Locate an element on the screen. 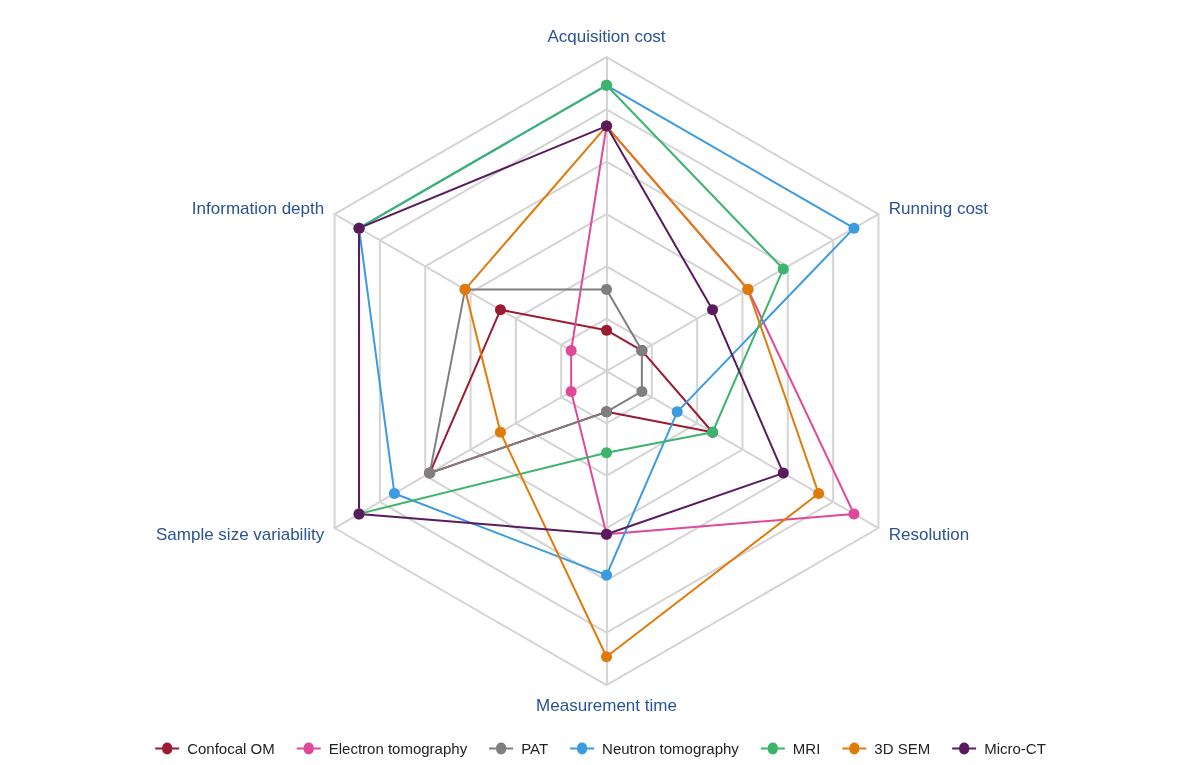 This screenshot has width=1201, height=765. spoke-label: Information depth is located at coordinates (258, 208).